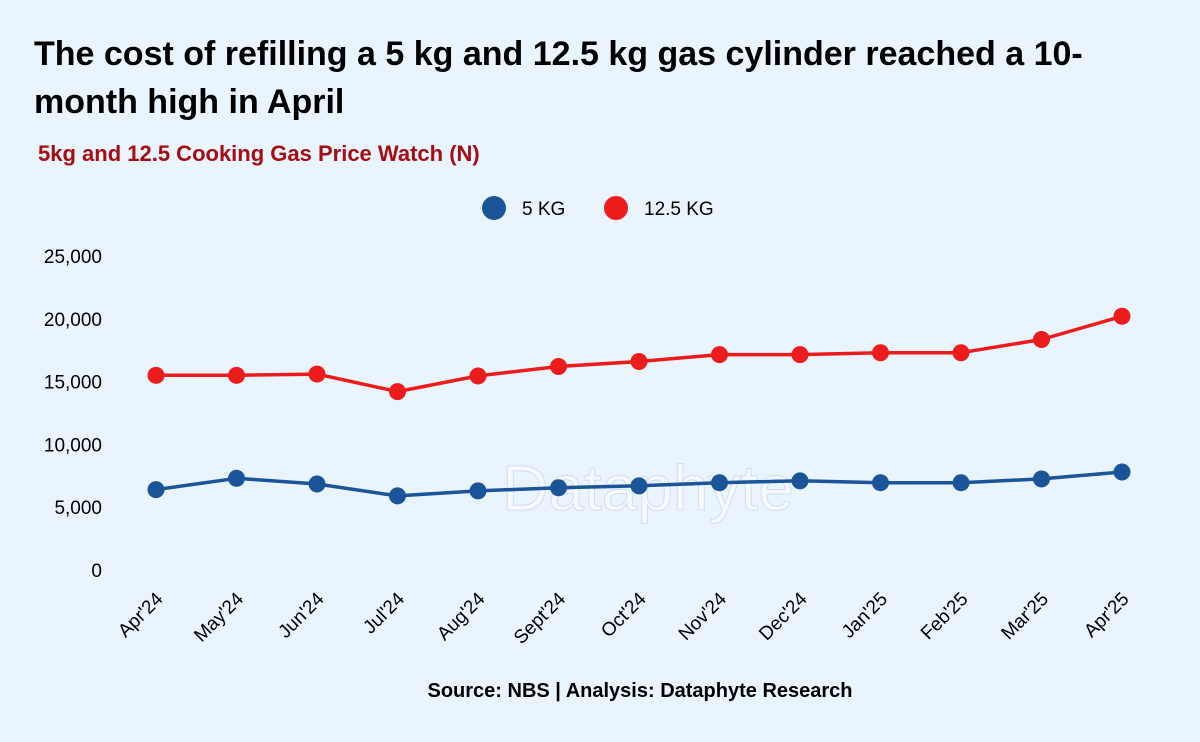  Describe the element at coordinates (624, 615) in the screenshot. I see `x-tick-label: Oct'24` at that location.